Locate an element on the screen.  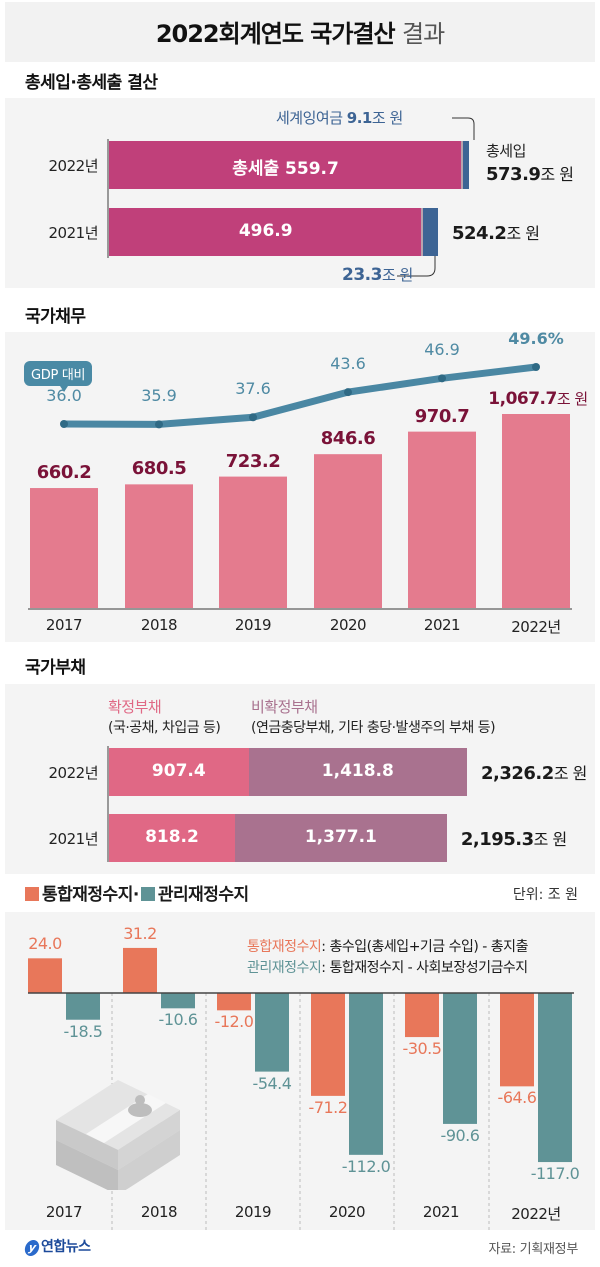
surplus-bar is located at coordinates (431, 232).